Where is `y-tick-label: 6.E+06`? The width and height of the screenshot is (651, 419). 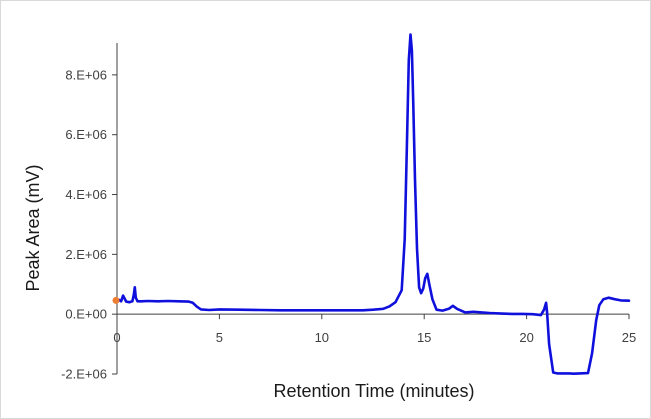 y-tick-label: 6.E+06 is located at coordinates (86, 134).